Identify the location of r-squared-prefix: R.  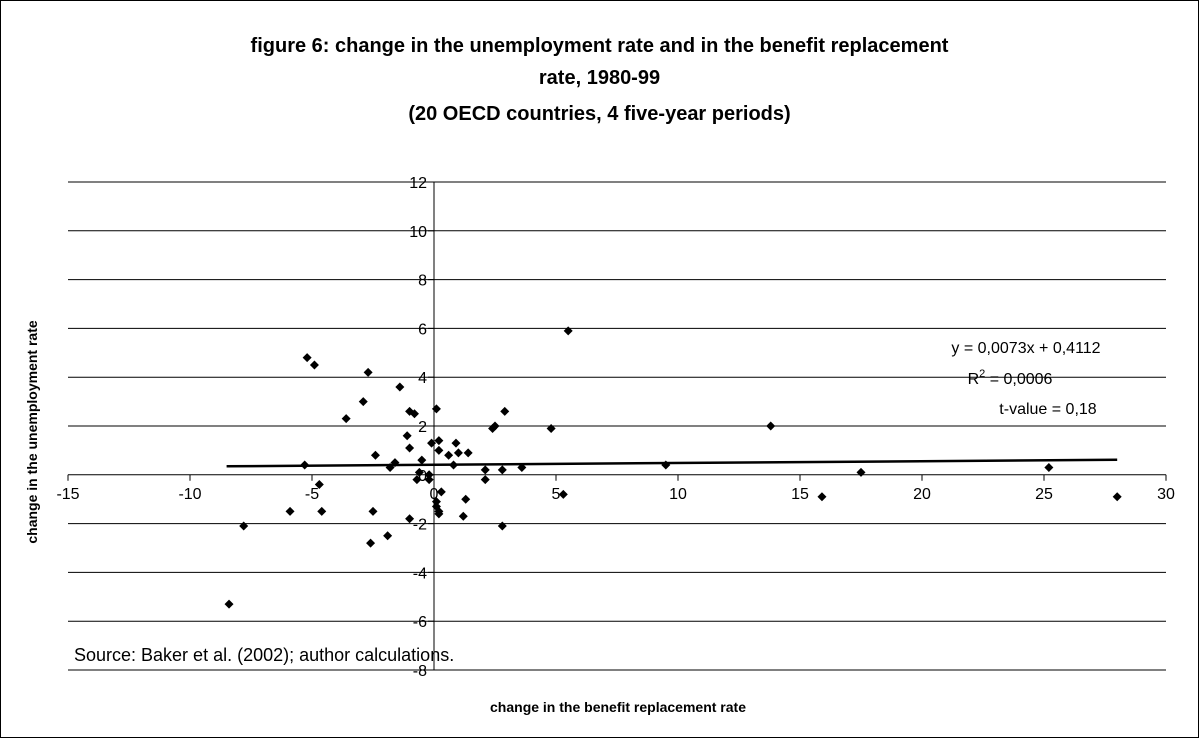
(974, 379).